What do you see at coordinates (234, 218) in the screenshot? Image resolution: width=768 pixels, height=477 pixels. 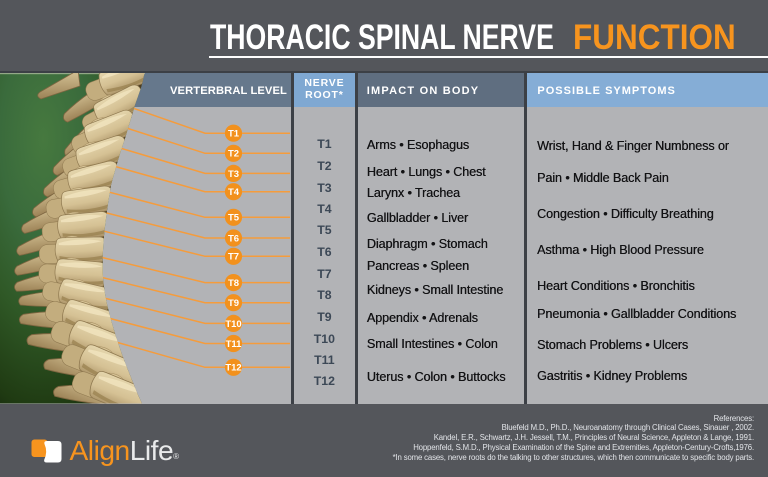 I see `svg-text: T5` at bounding box center [234, 218].